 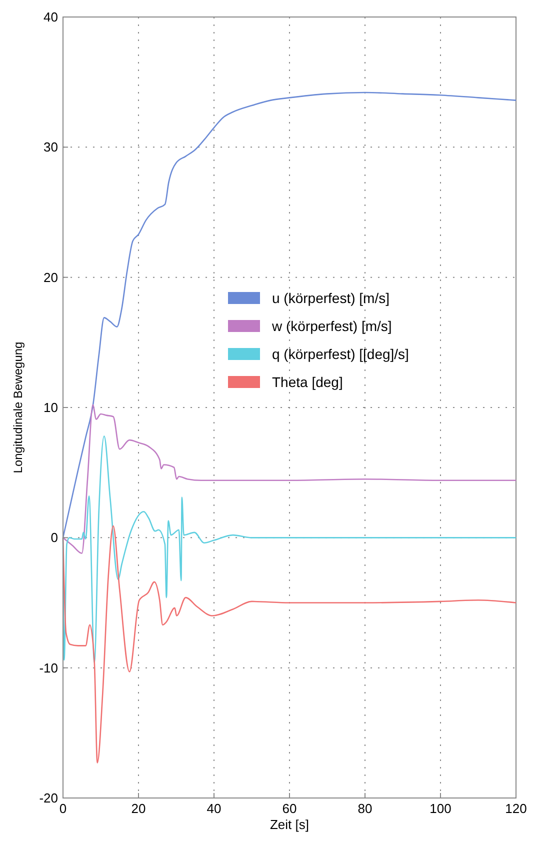 What do you see at coordinates (48, 798) in the screenshot?
I see `y-tick-label: -20` at bounding box center [48, 798].